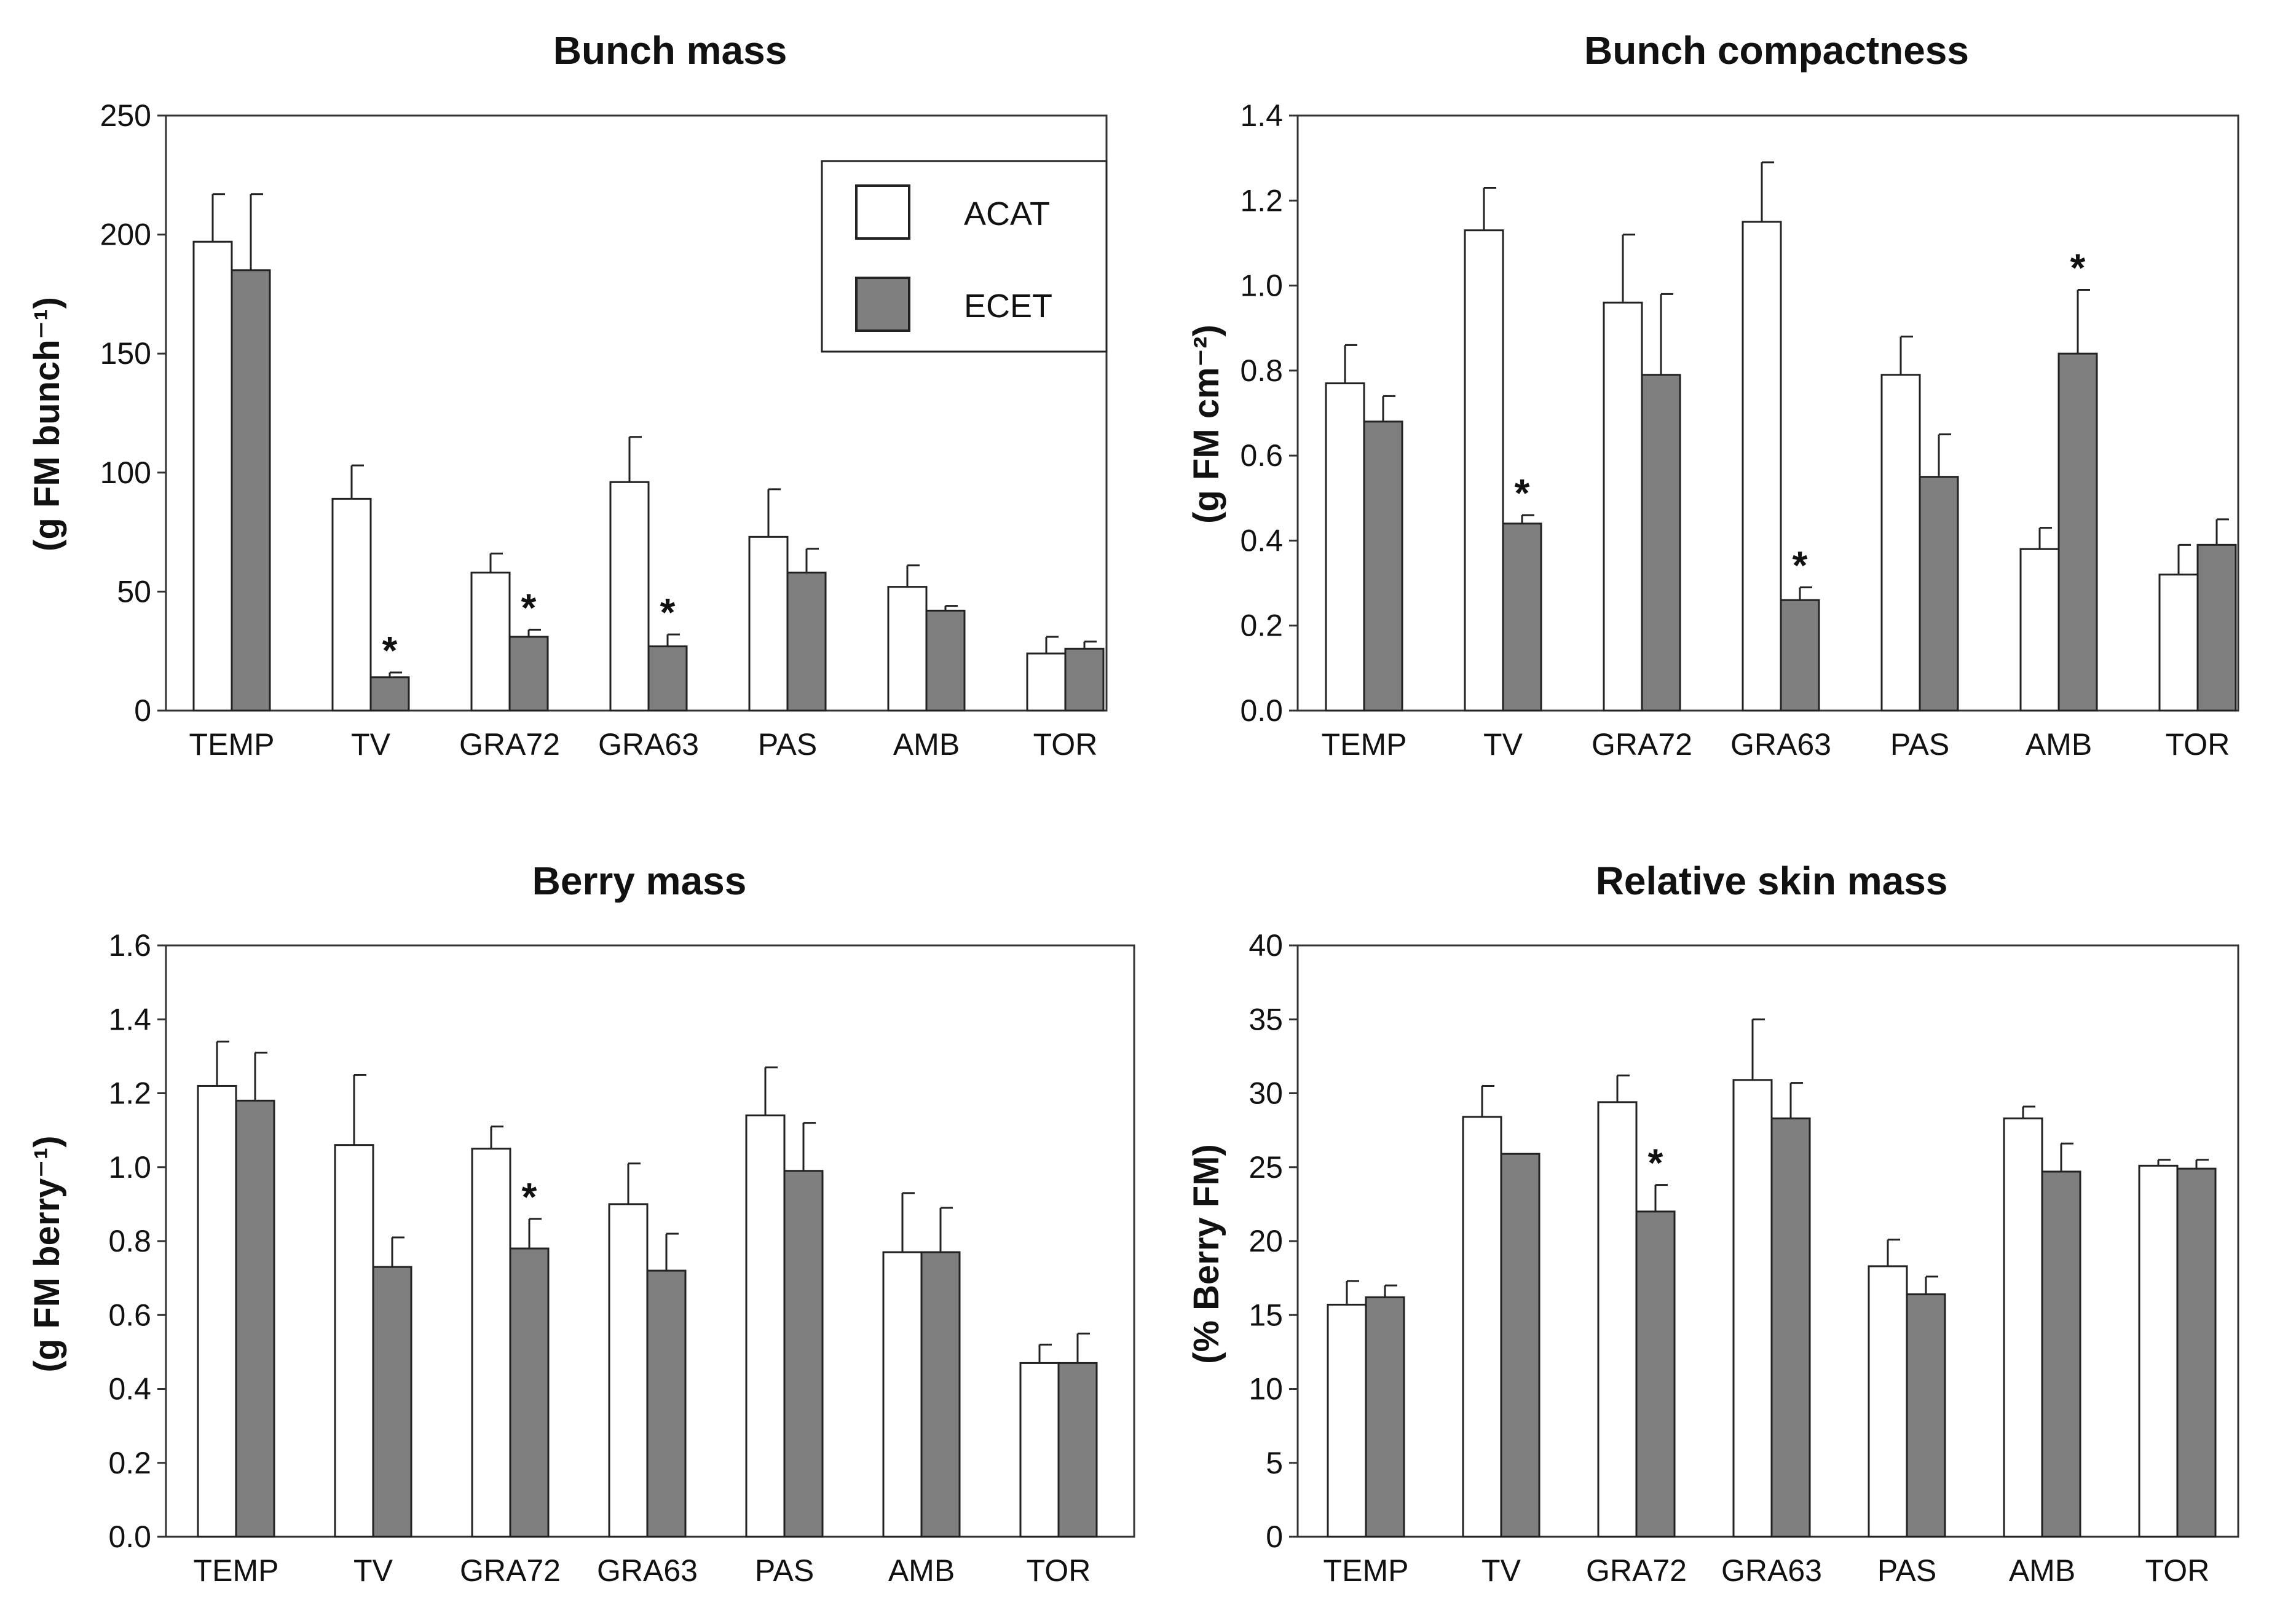 The image size is (2296, 1605). Describe the element at coordinates (1522, 617) in the screenshot. I see `bunch-compactness-bar-ecet-tv` at that location.